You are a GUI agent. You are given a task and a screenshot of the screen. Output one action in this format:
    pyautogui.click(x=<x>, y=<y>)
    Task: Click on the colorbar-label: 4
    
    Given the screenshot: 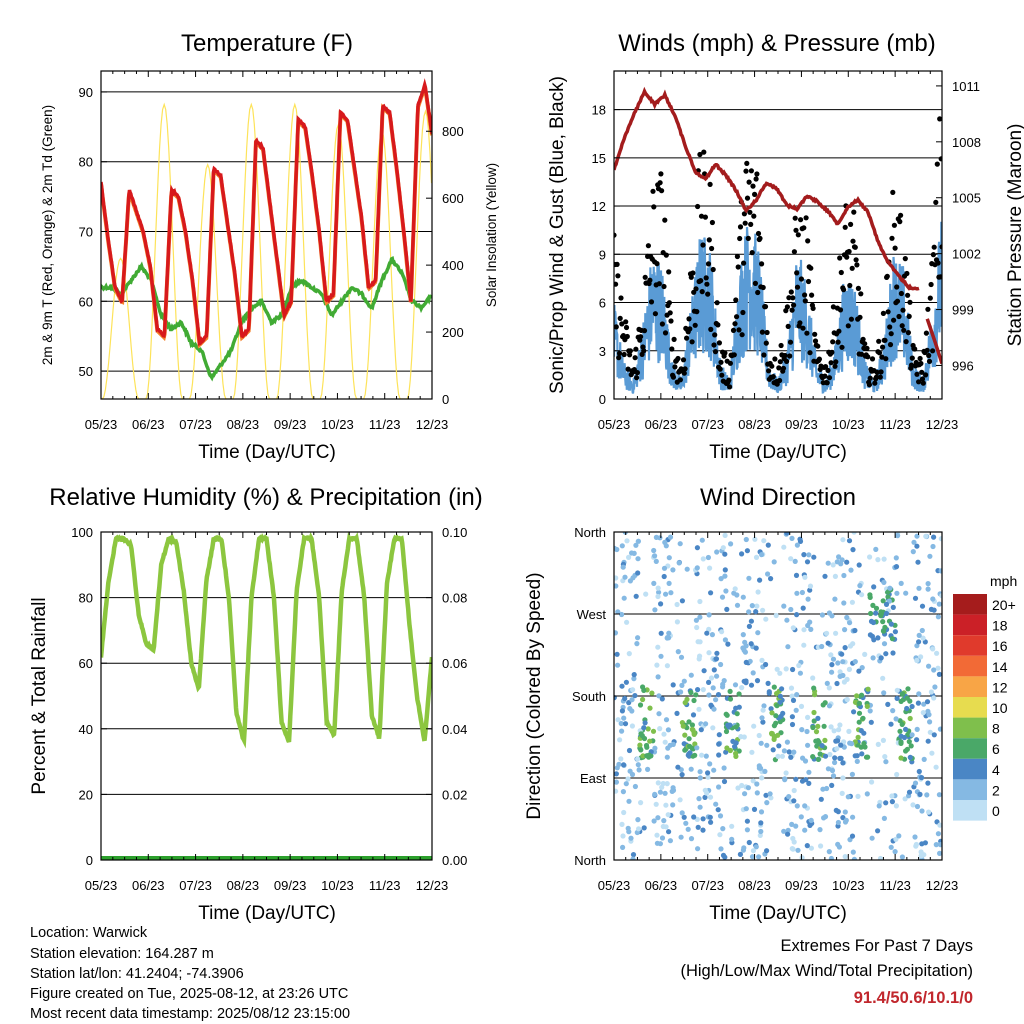 What is the action you would take?
    pyautogui.click(x=996, y=770)
    